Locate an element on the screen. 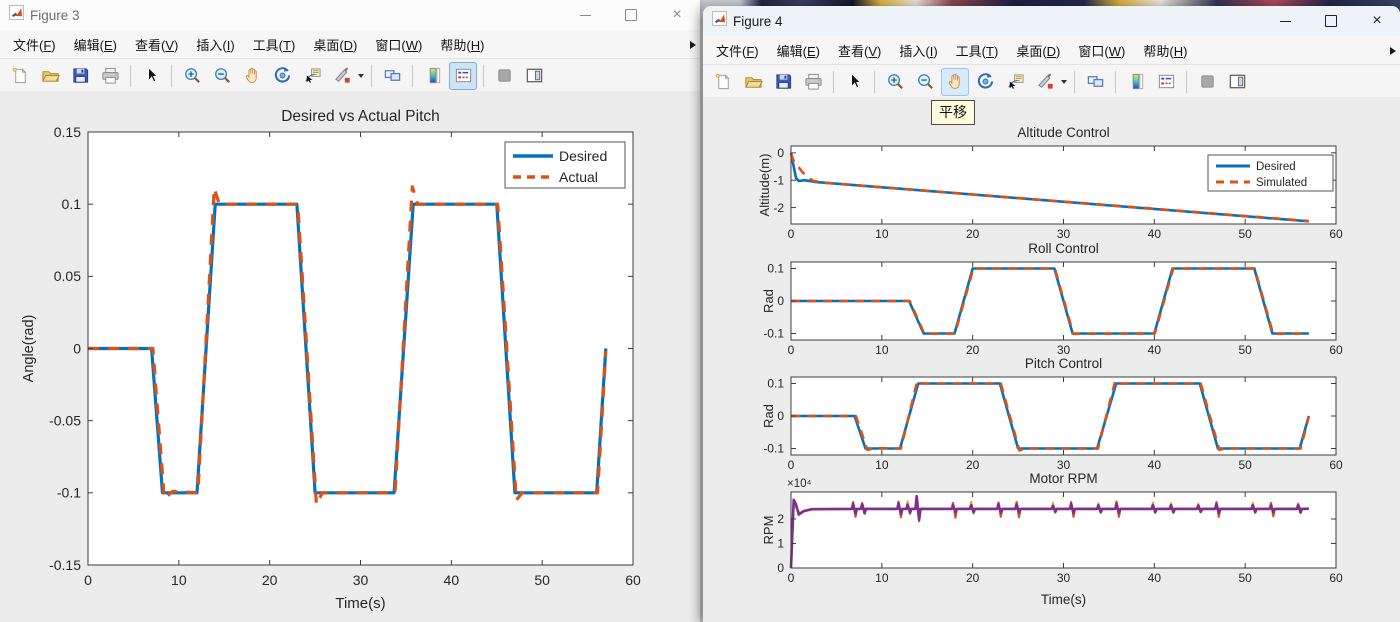 Image resolution: width=1400 pixels, height=622 pixels. svg-text: 0.05 is located at coordinates (67, 276).